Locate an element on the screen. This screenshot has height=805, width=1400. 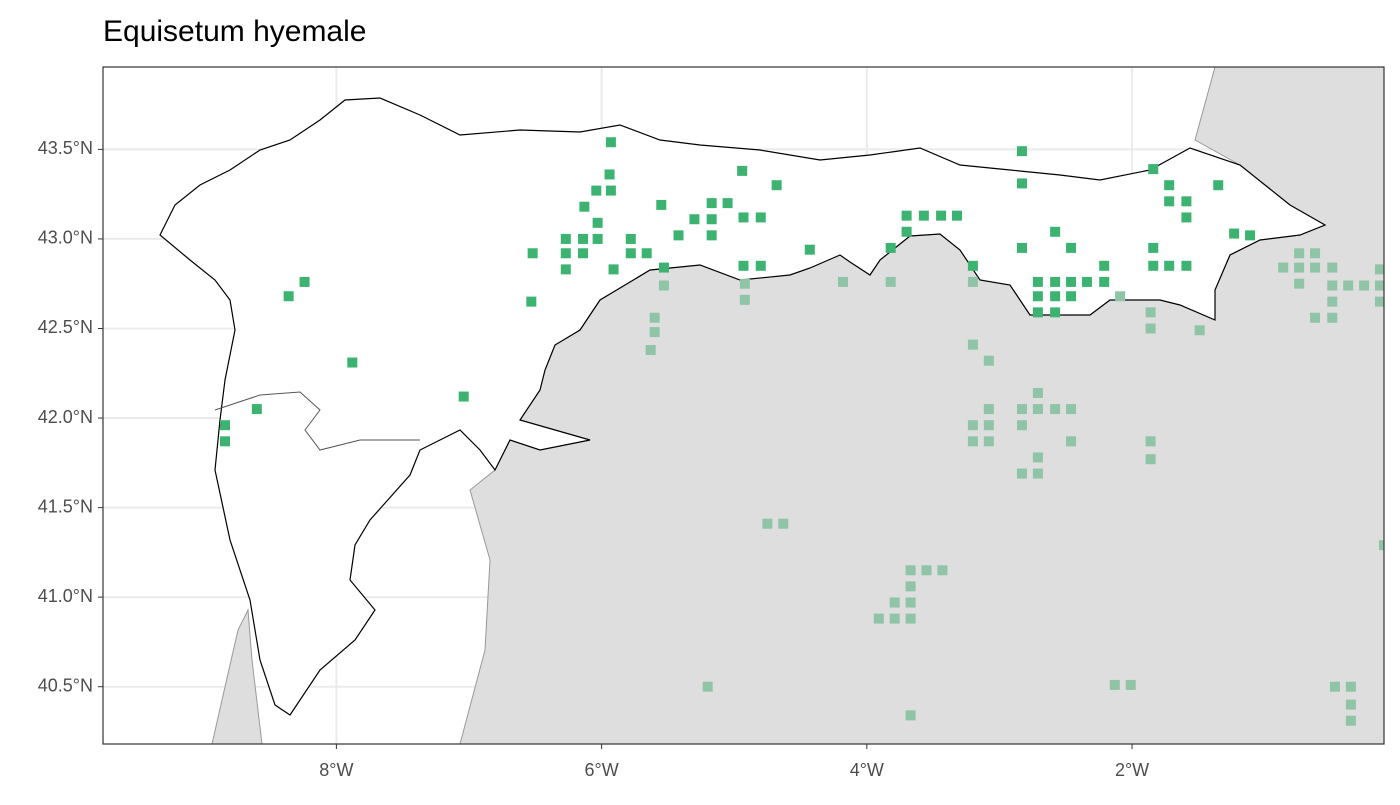
y-tick-label: 41.0°N is located at coordinates (65, 596).